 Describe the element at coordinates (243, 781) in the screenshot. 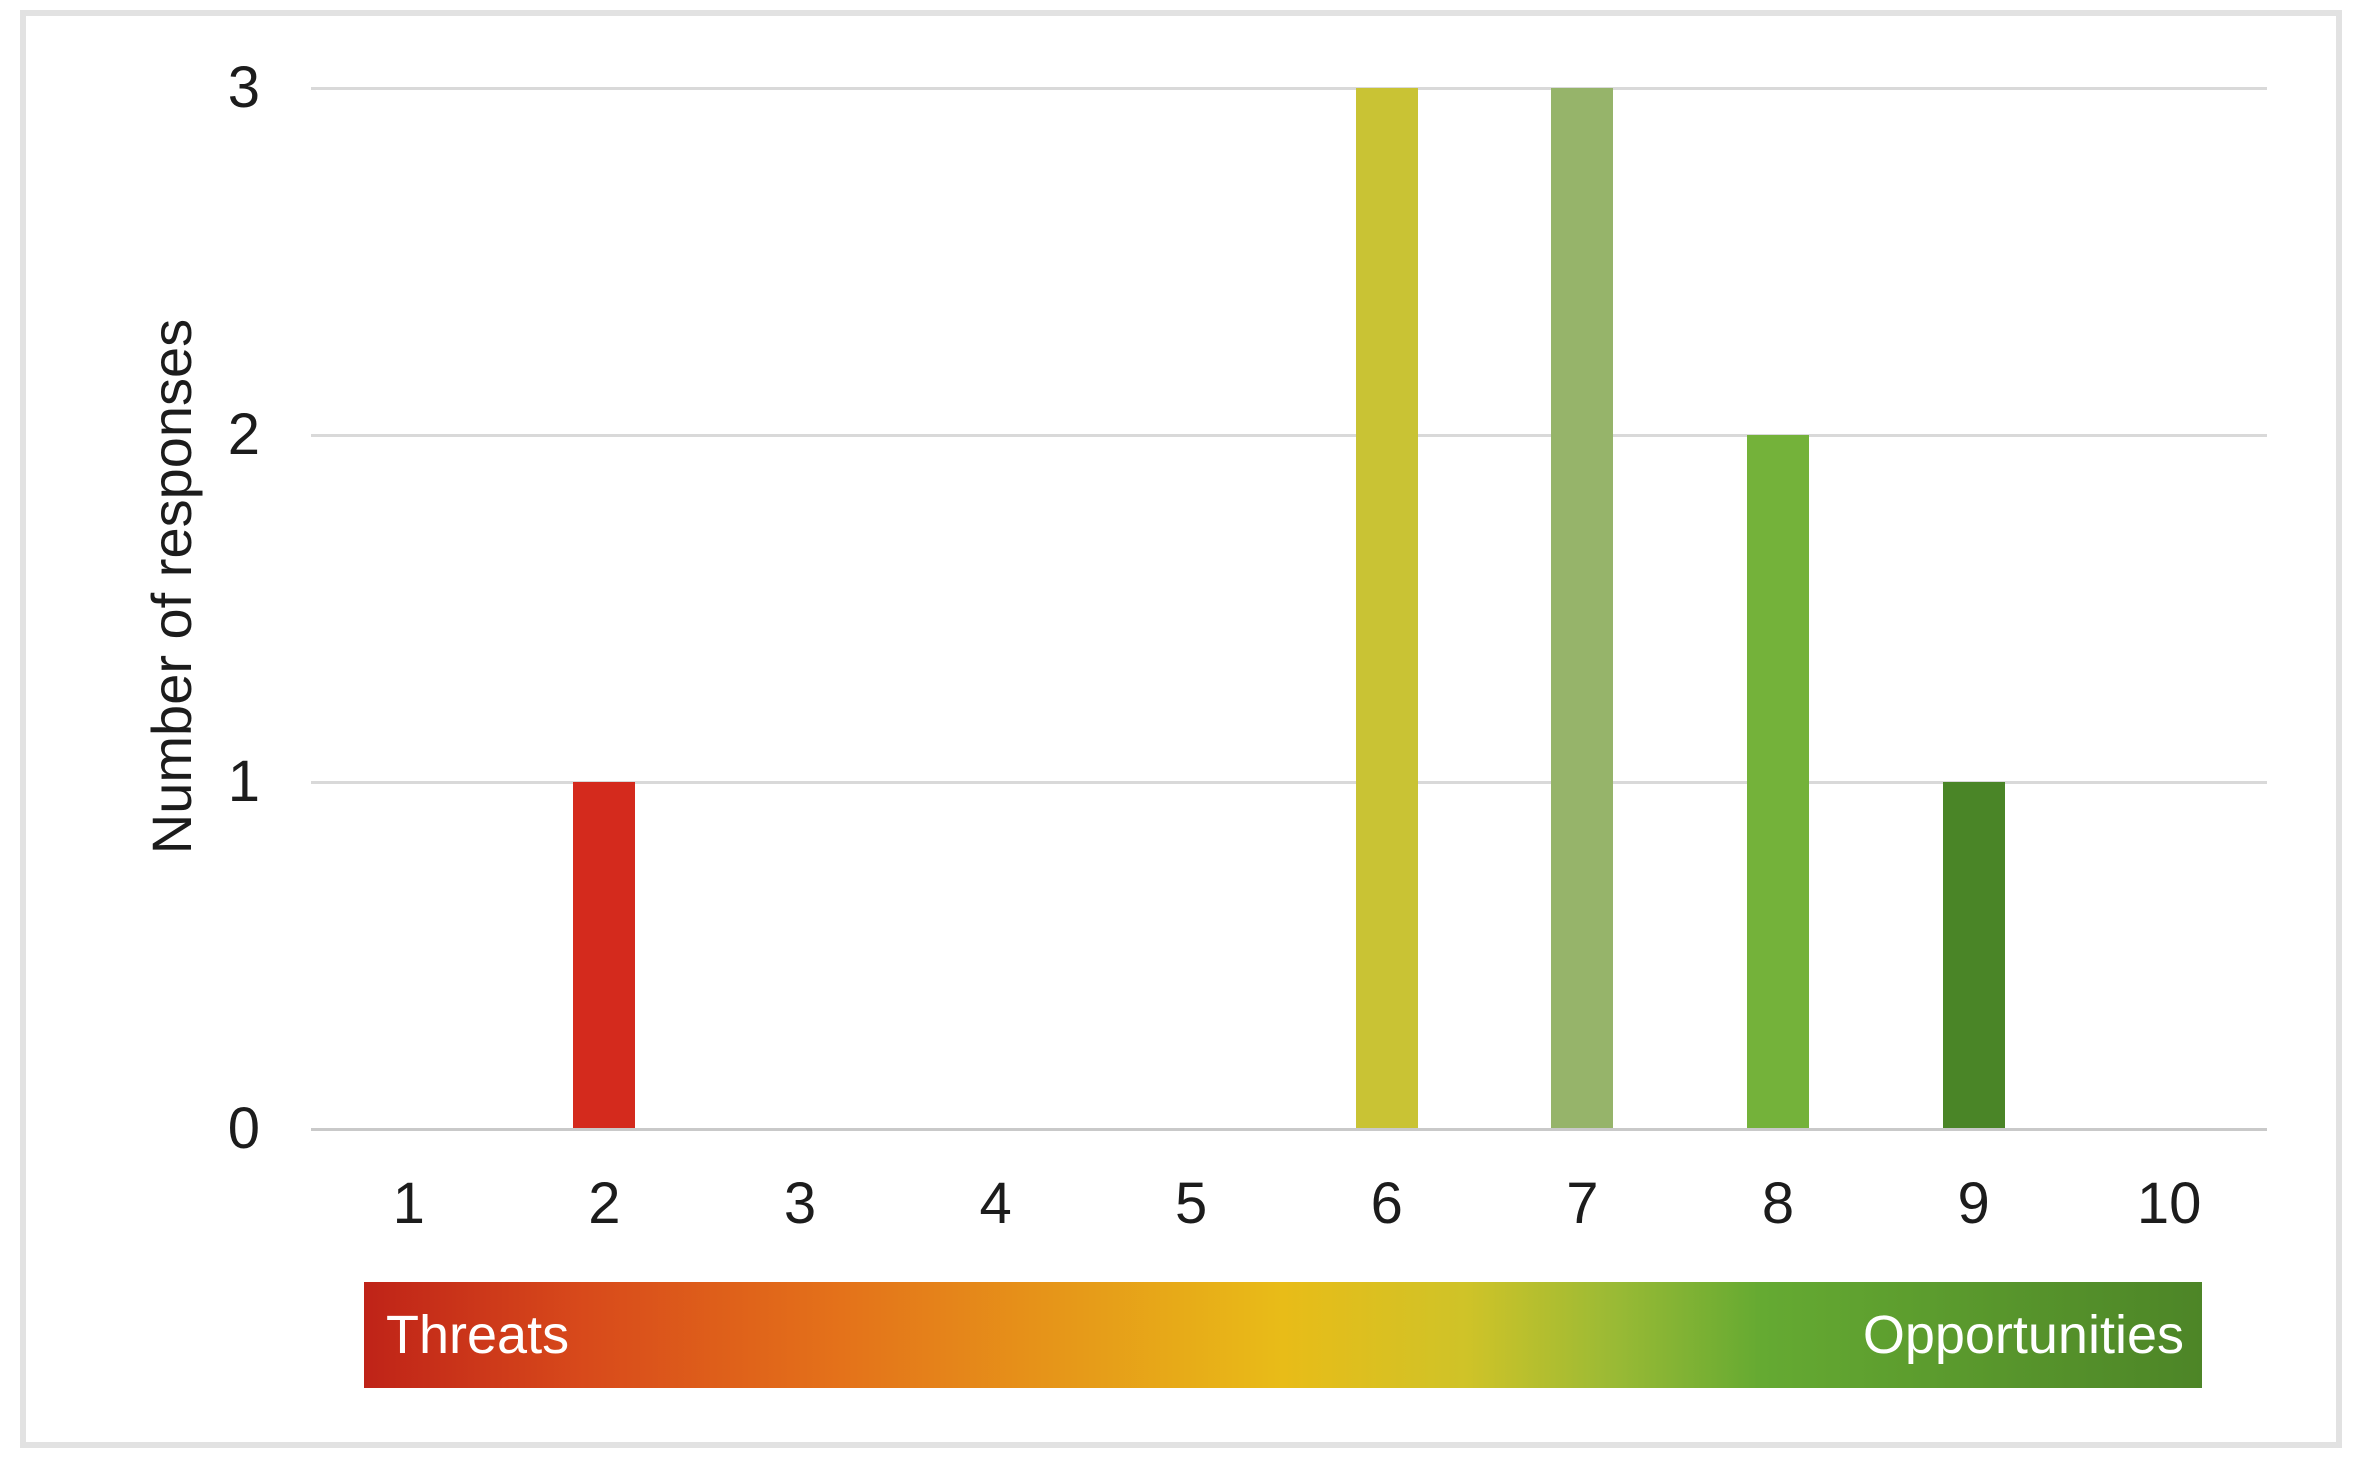

I see `y-tick-label-1: 1` at that location.